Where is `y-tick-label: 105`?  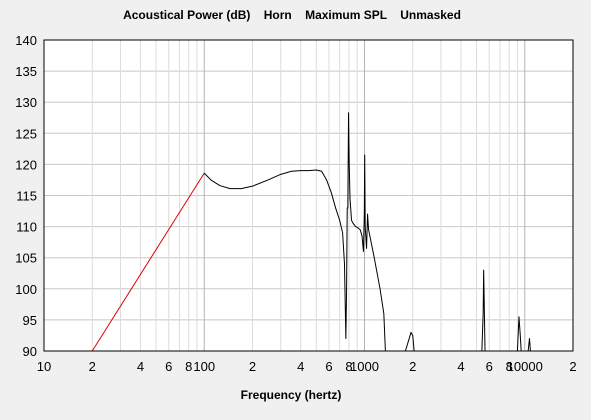
y-tick-label: 105 is located at coordinates (26, 258).